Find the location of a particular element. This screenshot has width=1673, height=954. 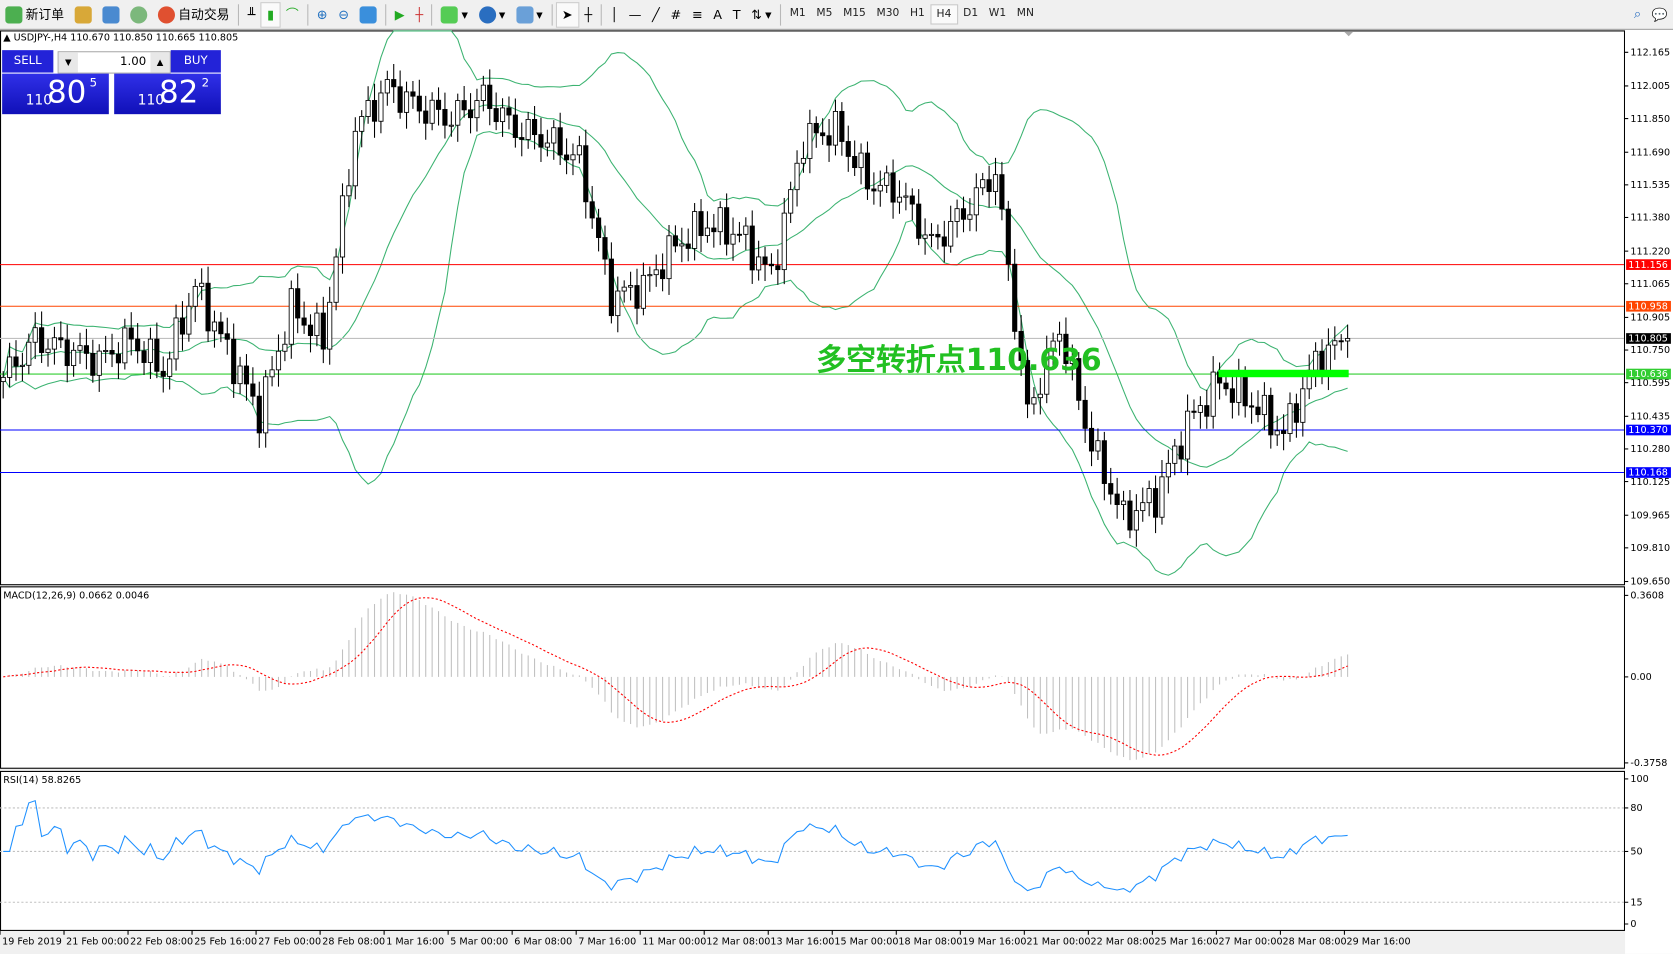

timeframe-d1: D1 is located at coordinates (971, 13).